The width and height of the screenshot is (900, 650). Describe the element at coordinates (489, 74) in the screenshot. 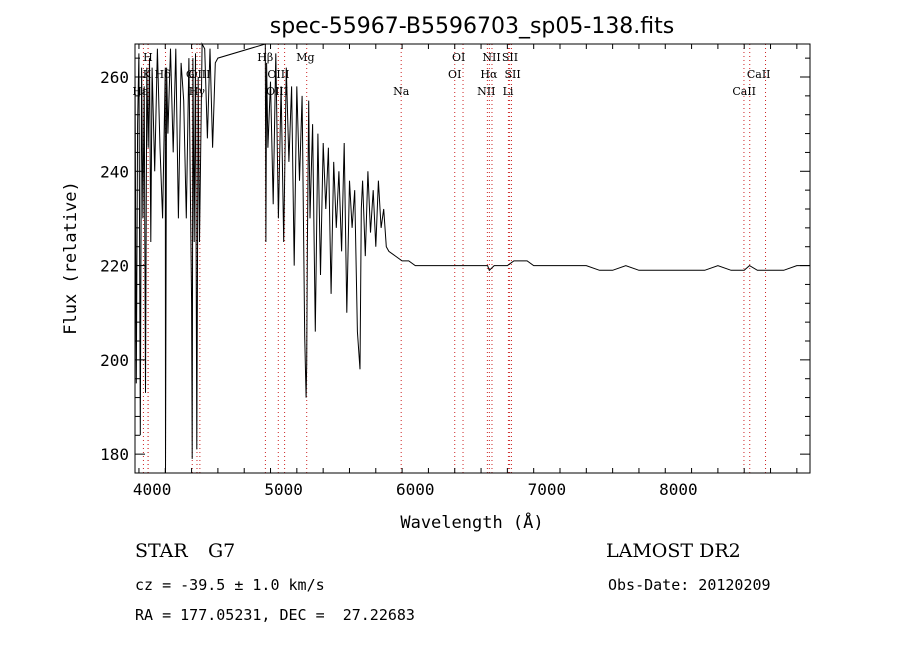

I see `spectral-line-label: Hα` at that location.